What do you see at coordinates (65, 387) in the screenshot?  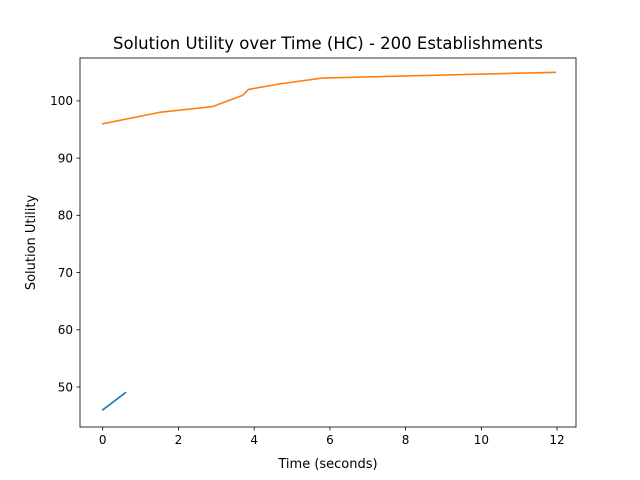 I see `y-tick-label: 50` at bounding box center [65, 387].